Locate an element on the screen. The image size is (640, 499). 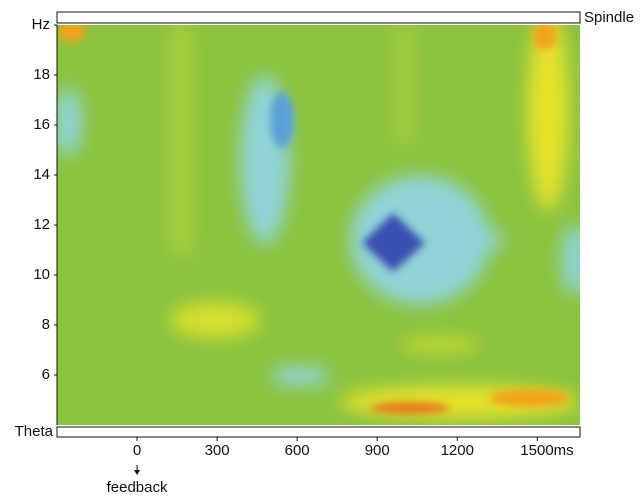
x-tick-label: 1200 is located at coordinates (457, 450).